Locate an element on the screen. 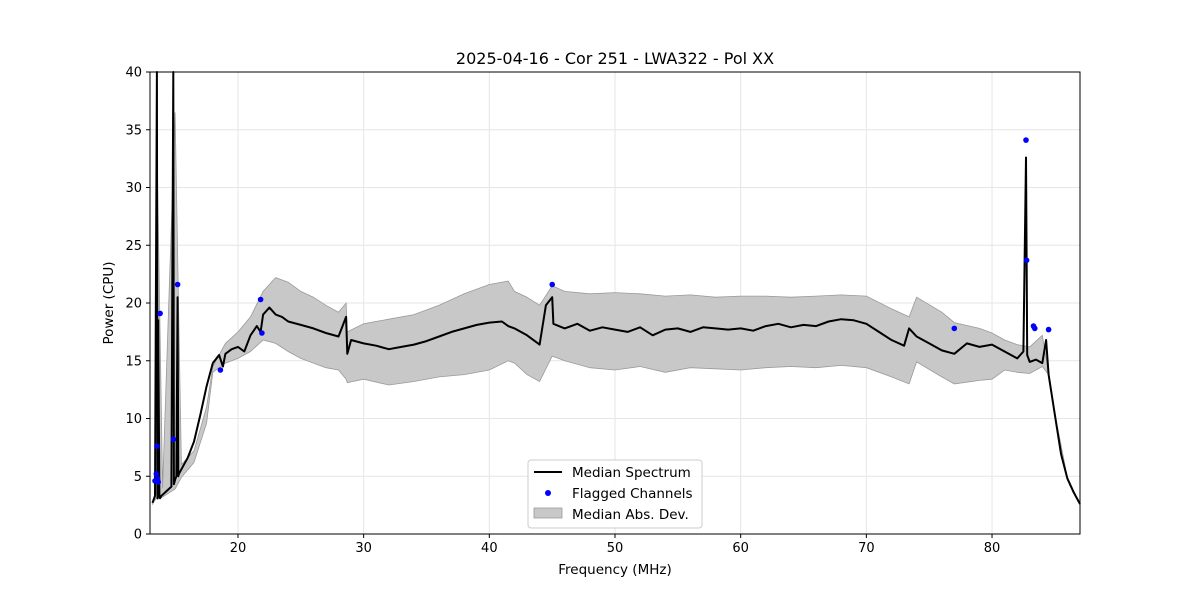 This screenshot has height=600, width=1200. legend-mad-swatch is located at coordinates (548, 513).